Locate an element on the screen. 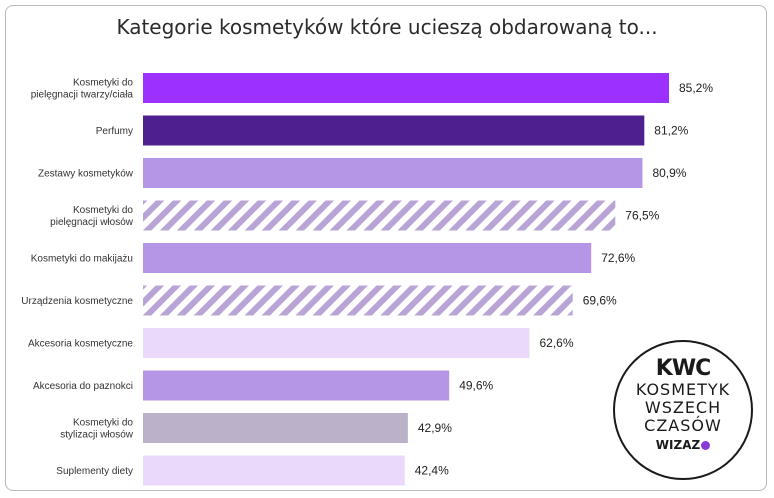  category-label: Perfumy is located at coordinates (114, 131).